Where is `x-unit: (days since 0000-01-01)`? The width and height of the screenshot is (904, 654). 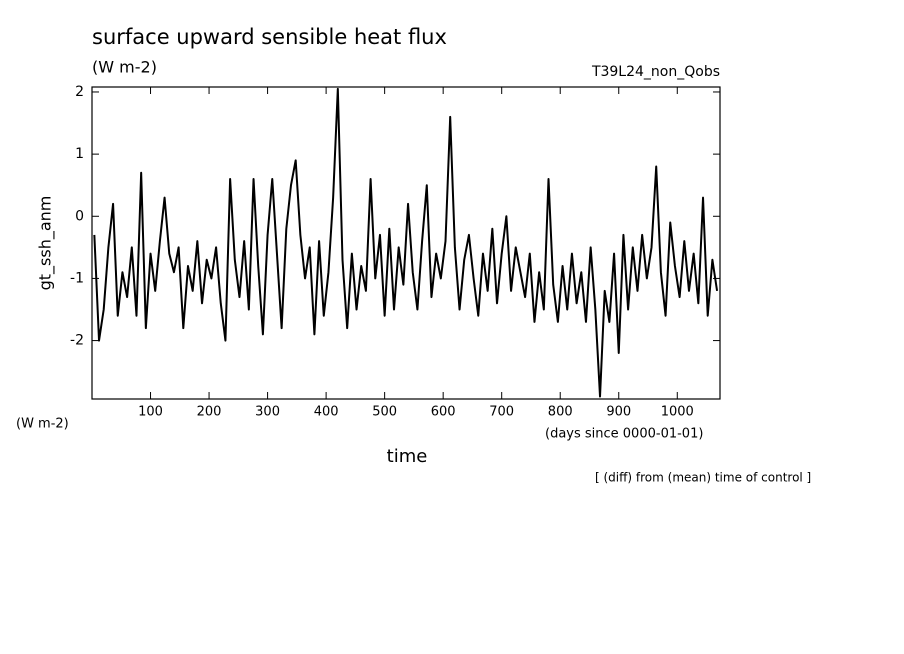 x-unit: (days since 0000-01-01) is located at coordinates (624, 434).